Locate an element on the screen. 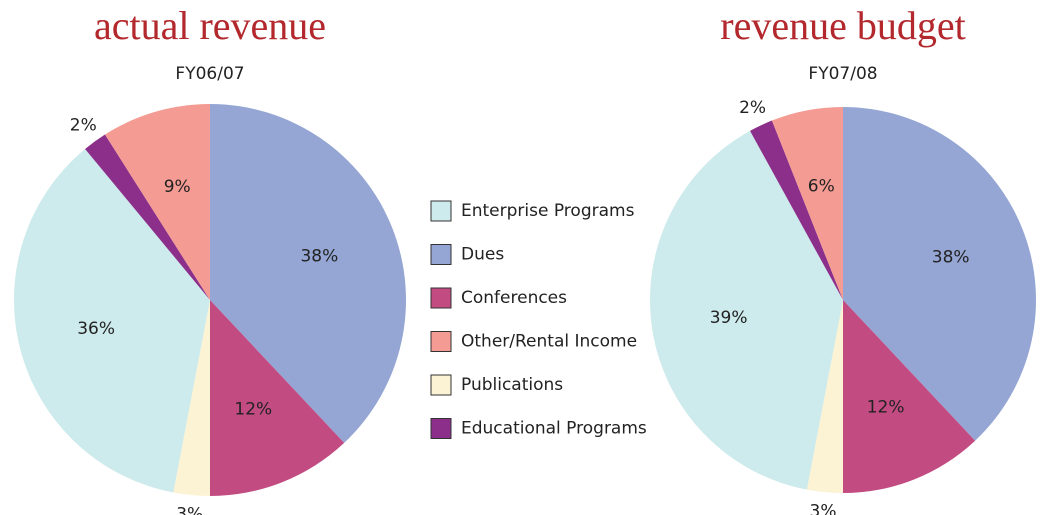 Image resolution: width=1043 pixels, height=515 pixels. slice-label: 6% is located at coordinates (821, 186).